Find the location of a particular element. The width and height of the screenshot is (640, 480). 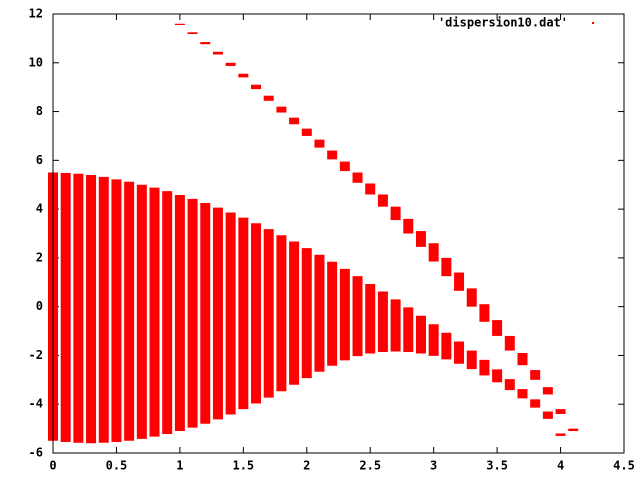

legend-label: 'dispersion10.dat' is located at coordinates (503, 23).